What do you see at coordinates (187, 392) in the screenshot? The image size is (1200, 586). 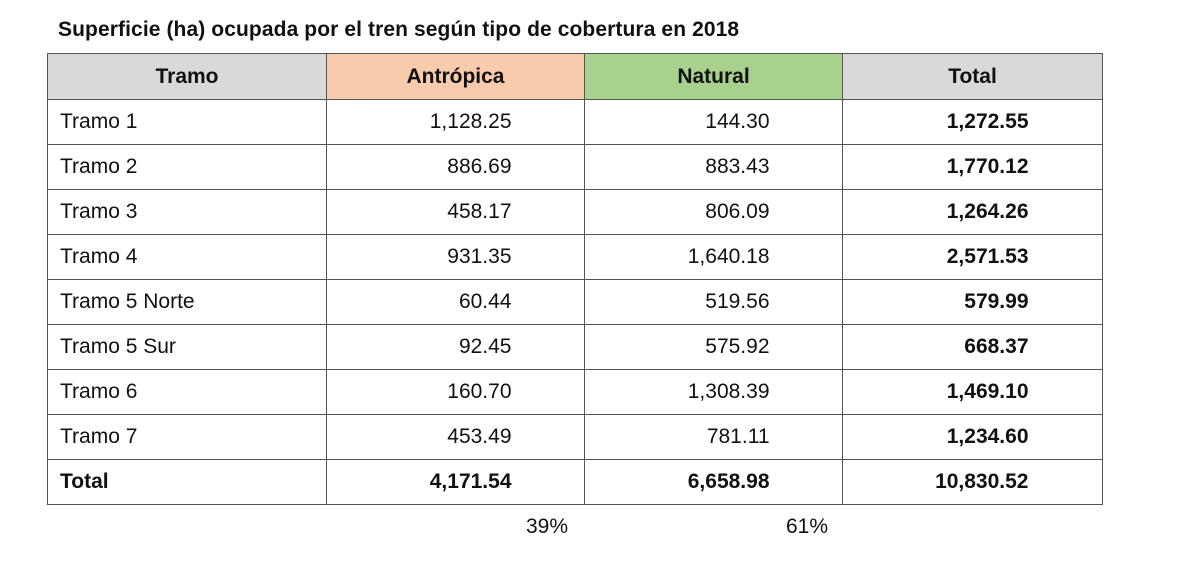 I see `cell-tramo: Tramo 6` at bounding box center [187, 392].